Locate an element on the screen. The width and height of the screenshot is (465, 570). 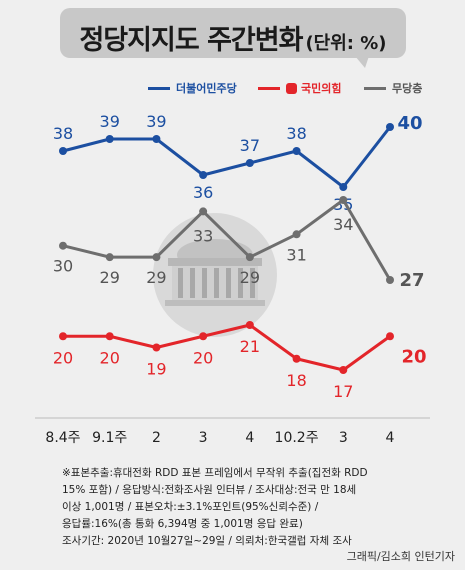
illustration-base is located at coordinates (215, 303).